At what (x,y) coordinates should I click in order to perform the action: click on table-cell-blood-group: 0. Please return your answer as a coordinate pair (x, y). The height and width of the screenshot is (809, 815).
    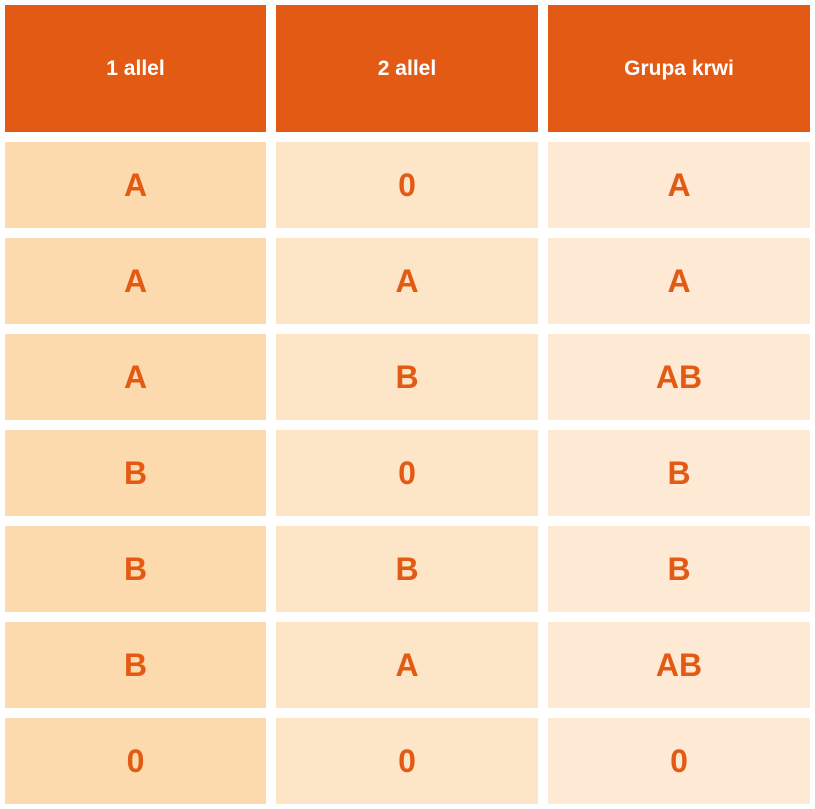
    Looking at the image, I should click on (679, 761).